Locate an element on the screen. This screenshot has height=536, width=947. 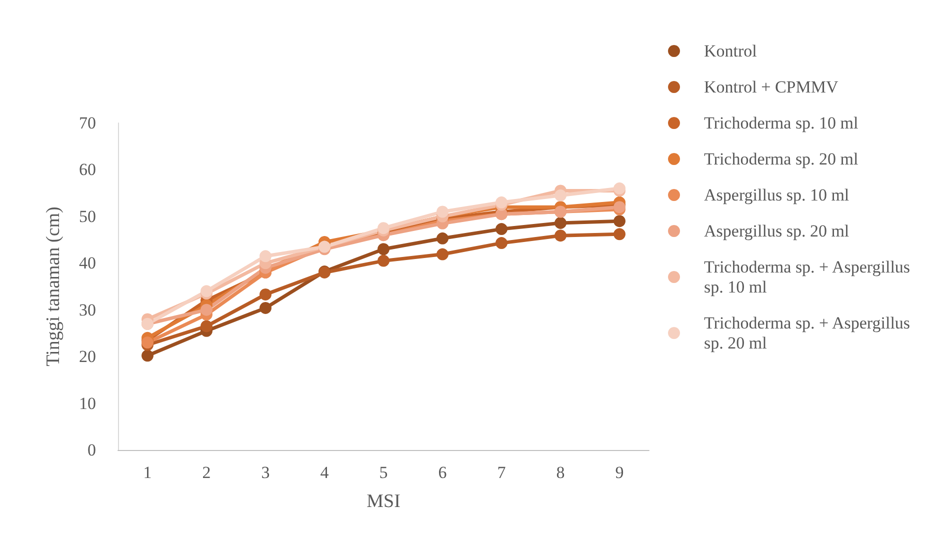
x-tick-label: 1 is located at coordinates (147, 472).